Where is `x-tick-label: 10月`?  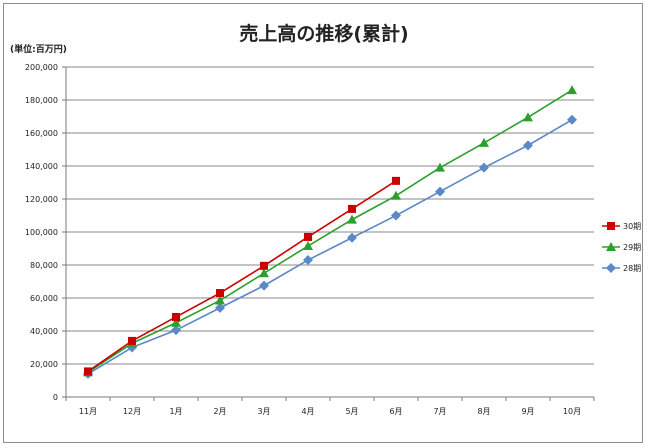
x-tick-label: 10月 is located at coordinates (572, 411).